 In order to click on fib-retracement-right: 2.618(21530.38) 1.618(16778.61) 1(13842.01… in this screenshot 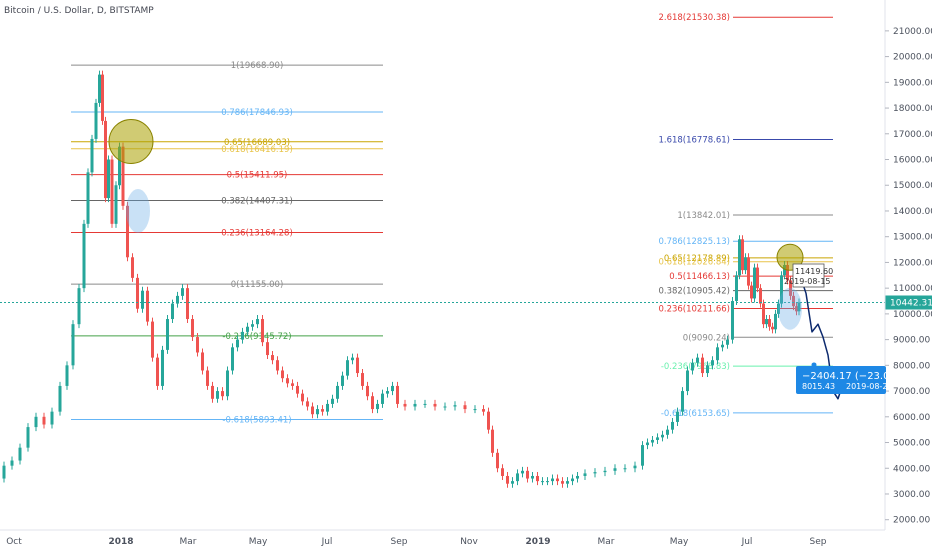, I will do `click(745, 216)`.